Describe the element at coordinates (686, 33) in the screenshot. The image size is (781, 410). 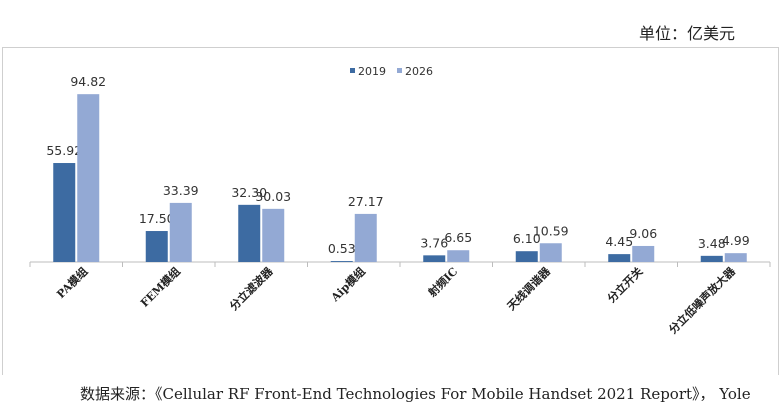
I see `unit-label: 单位：亿美元` at that location.